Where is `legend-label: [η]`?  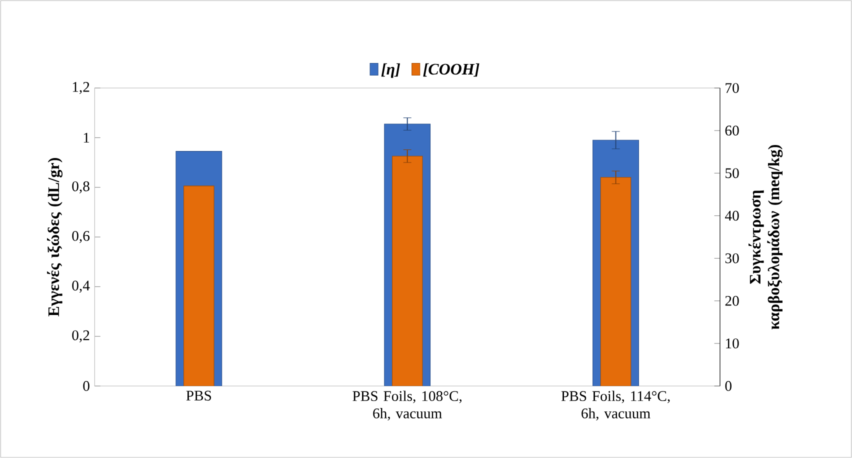 legend-label: [η] is located at coordinates (390, 70).